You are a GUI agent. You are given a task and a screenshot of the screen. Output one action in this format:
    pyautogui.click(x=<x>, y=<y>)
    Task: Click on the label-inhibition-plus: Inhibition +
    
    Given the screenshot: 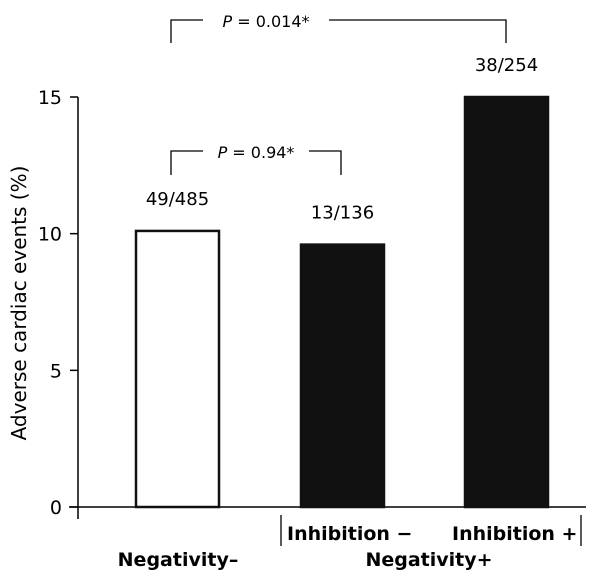 What is the action you would take?
    pyautogui.click(x=514, y=534)
    